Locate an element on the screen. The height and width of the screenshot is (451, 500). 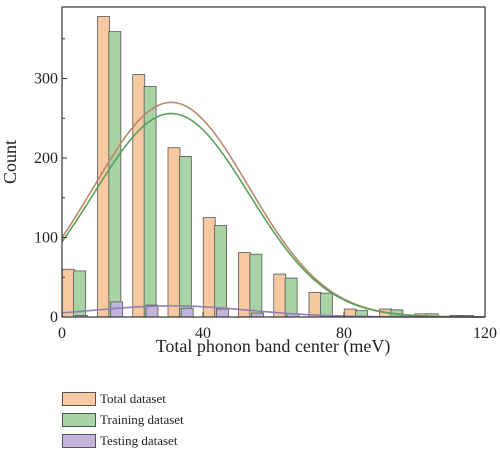
legend-item-total: Total dataset is located at coordinates (123, 398).